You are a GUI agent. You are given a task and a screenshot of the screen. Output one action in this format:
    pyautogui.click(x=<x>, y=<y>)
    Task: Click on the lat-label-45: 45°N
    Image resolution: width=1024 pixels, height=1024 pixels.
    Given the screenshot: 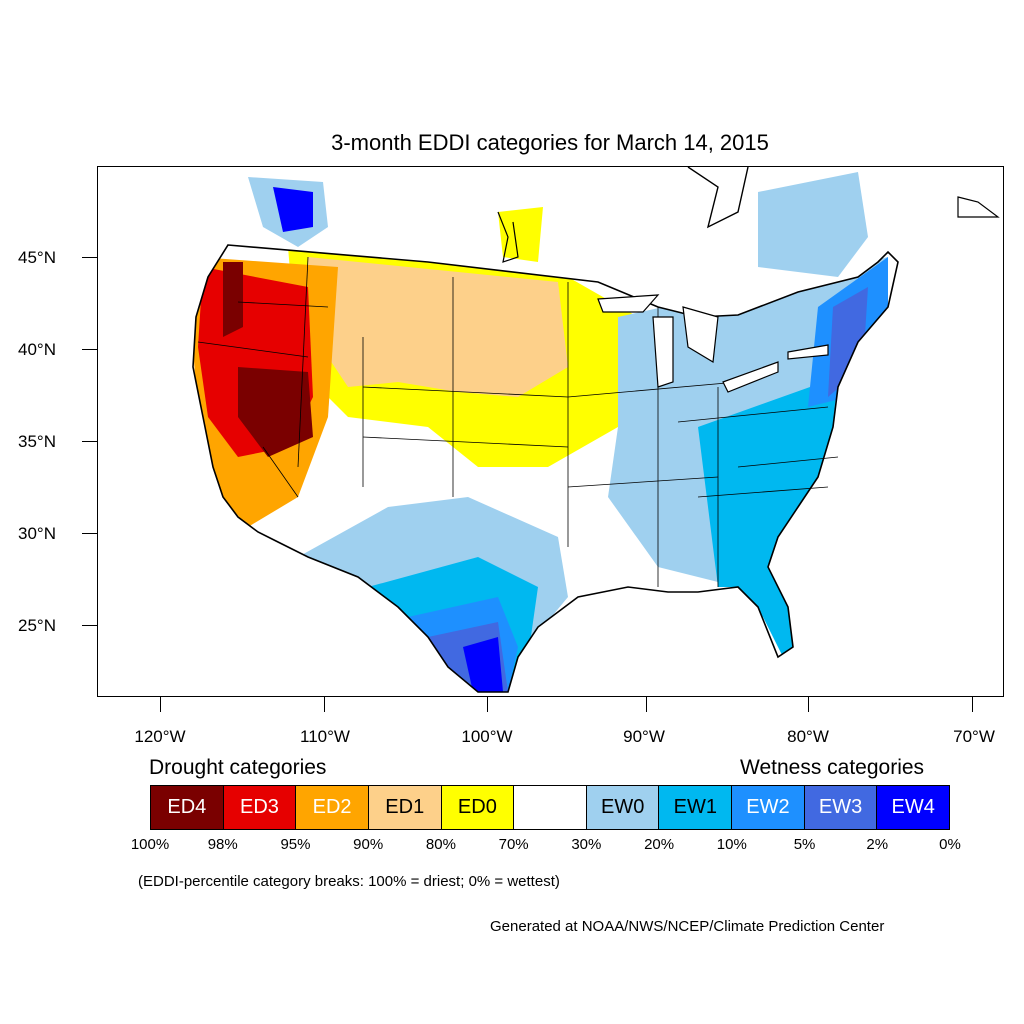 What is the action you would take?
    pyautogui.click(x=37, y=257)
    